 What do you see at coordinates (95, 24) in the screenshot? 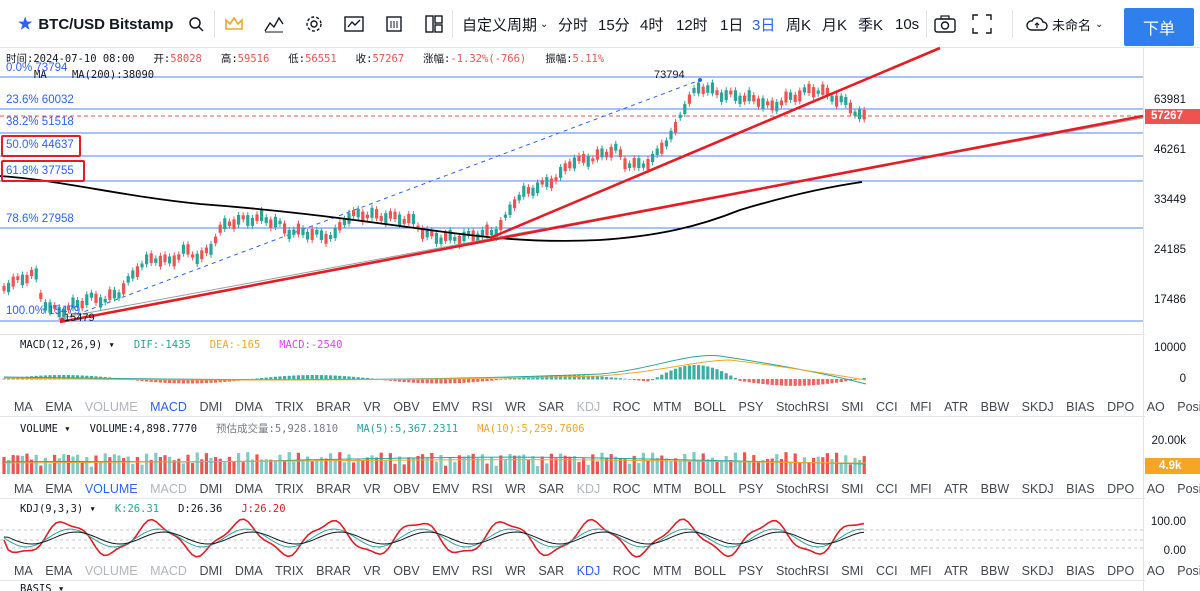
I see `symbol-selector: ★ BTC/USD Bitstamp` at bounding box center [95, 24].